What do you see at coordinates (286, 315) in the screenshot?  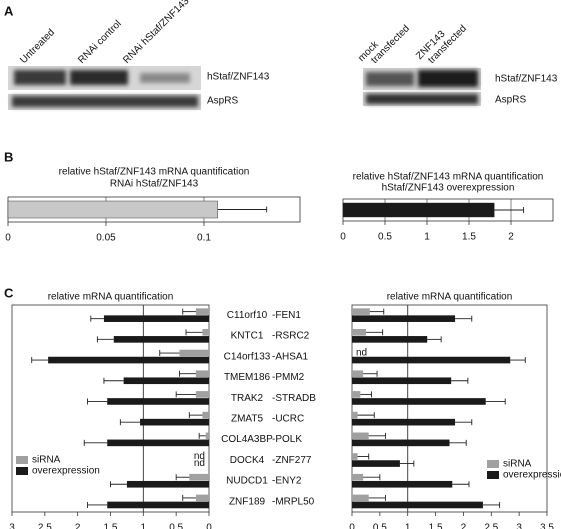 I see `category-label: -FEN1` at bounding box center [286, 315].